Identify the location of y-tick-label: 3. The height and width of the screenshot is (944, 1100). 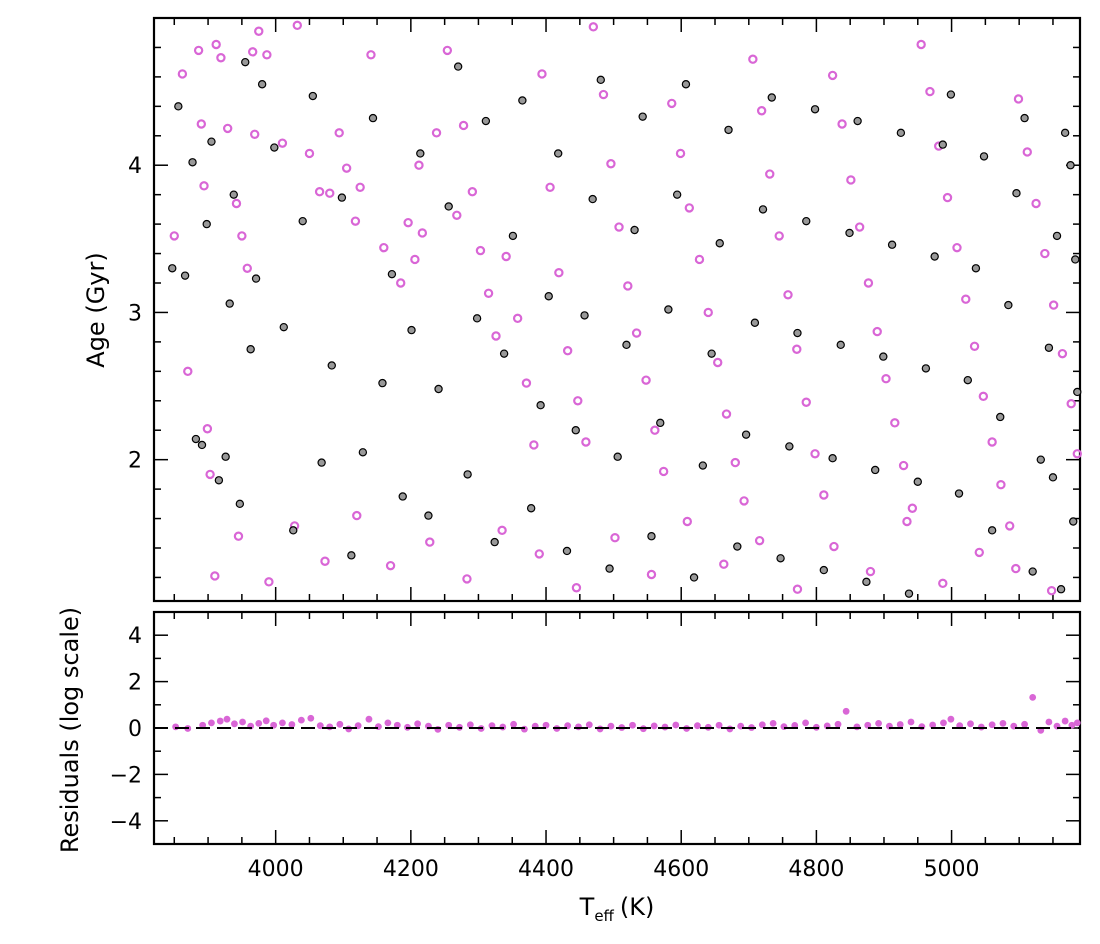
(135, 313).